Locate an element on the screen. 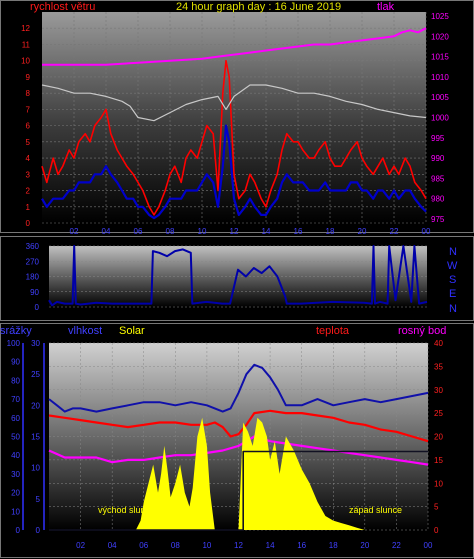  rain-y-tick: 30 is located at coordinates (15, 474).